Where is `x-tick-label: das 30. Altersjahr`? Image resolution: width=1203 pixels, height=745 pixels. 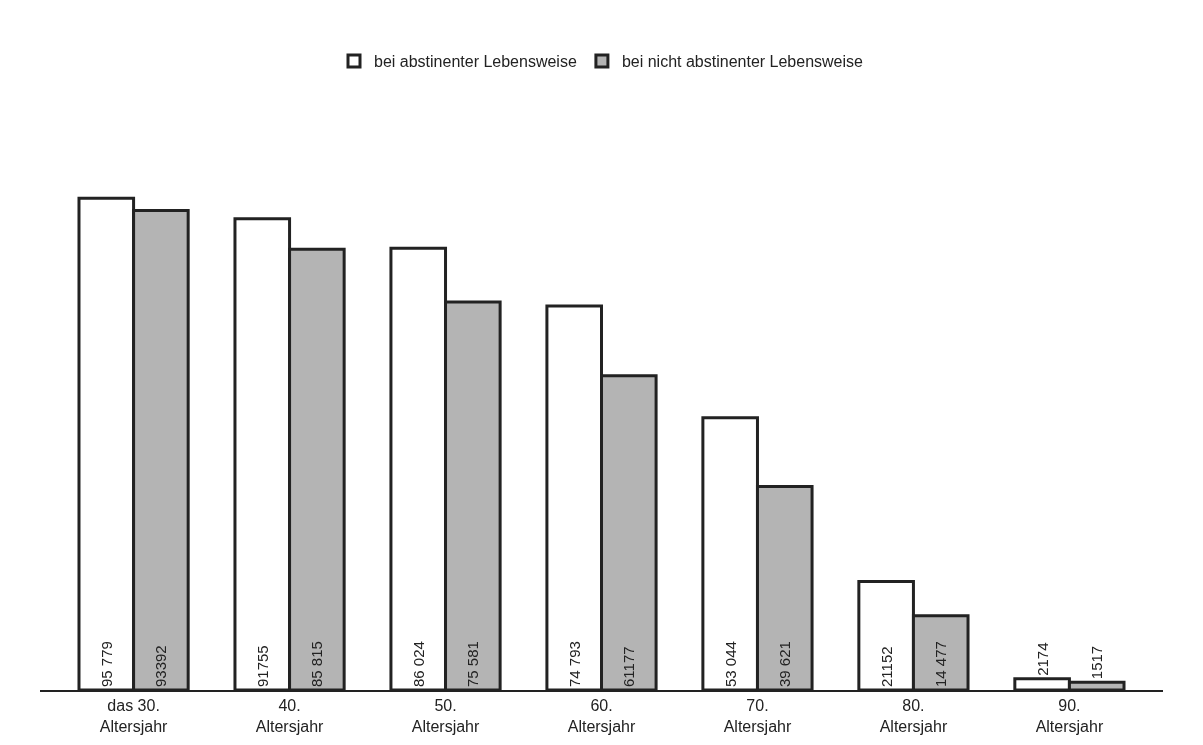 x-tick-label: das 30. Altersjahr is located at coordinates (134, 716).